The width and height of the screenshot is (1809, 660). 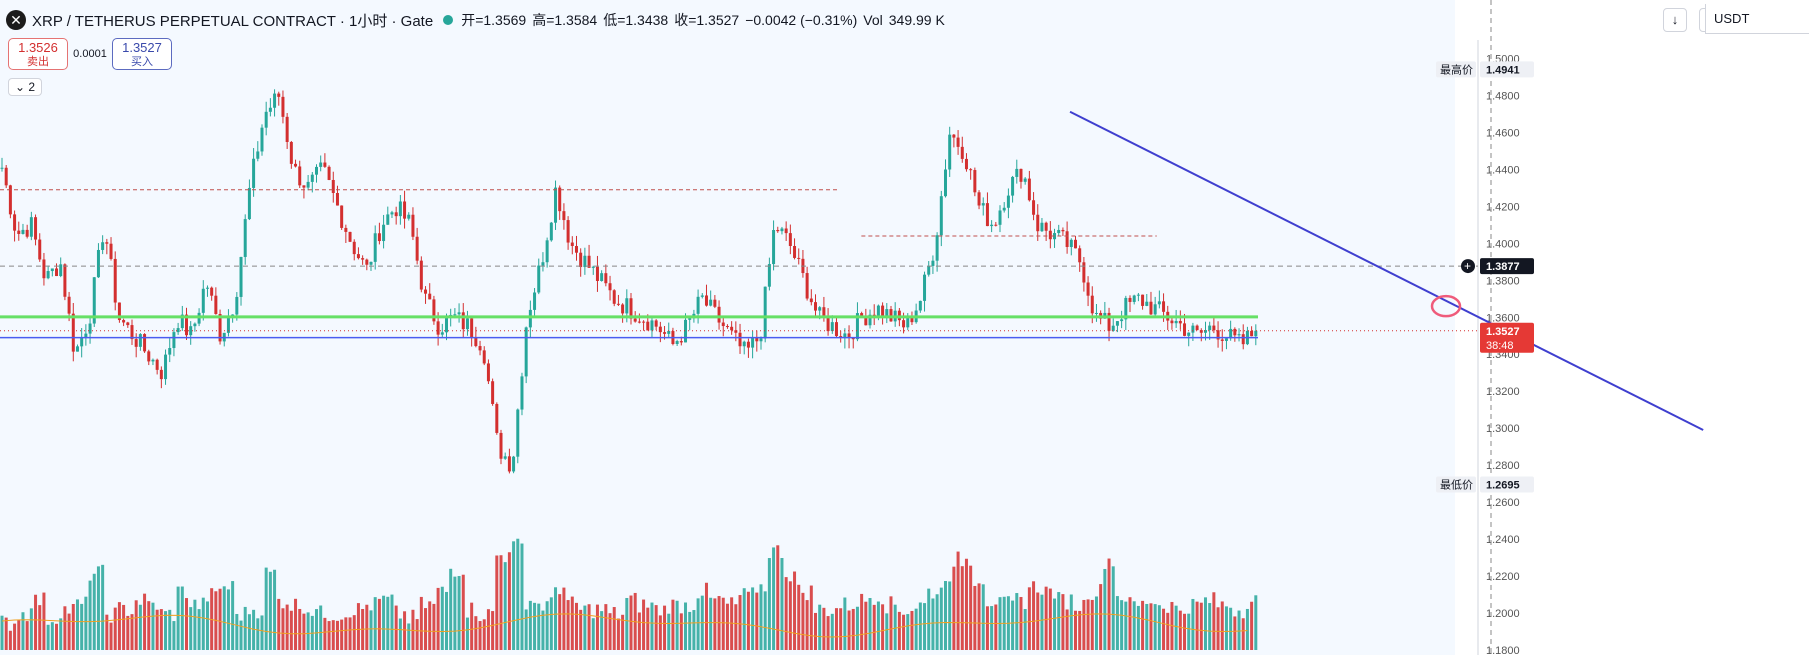 I want to click on low-marker-label: 最低价, so click(x=1456, y=485).